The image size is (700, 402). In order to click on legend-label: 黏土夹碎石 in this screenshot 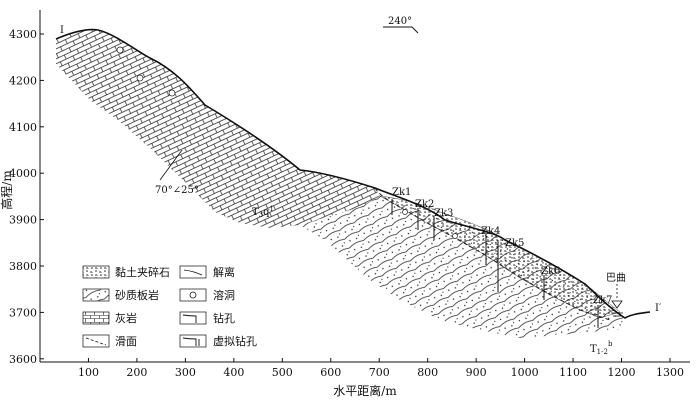, I will do `click(142, 272)`.